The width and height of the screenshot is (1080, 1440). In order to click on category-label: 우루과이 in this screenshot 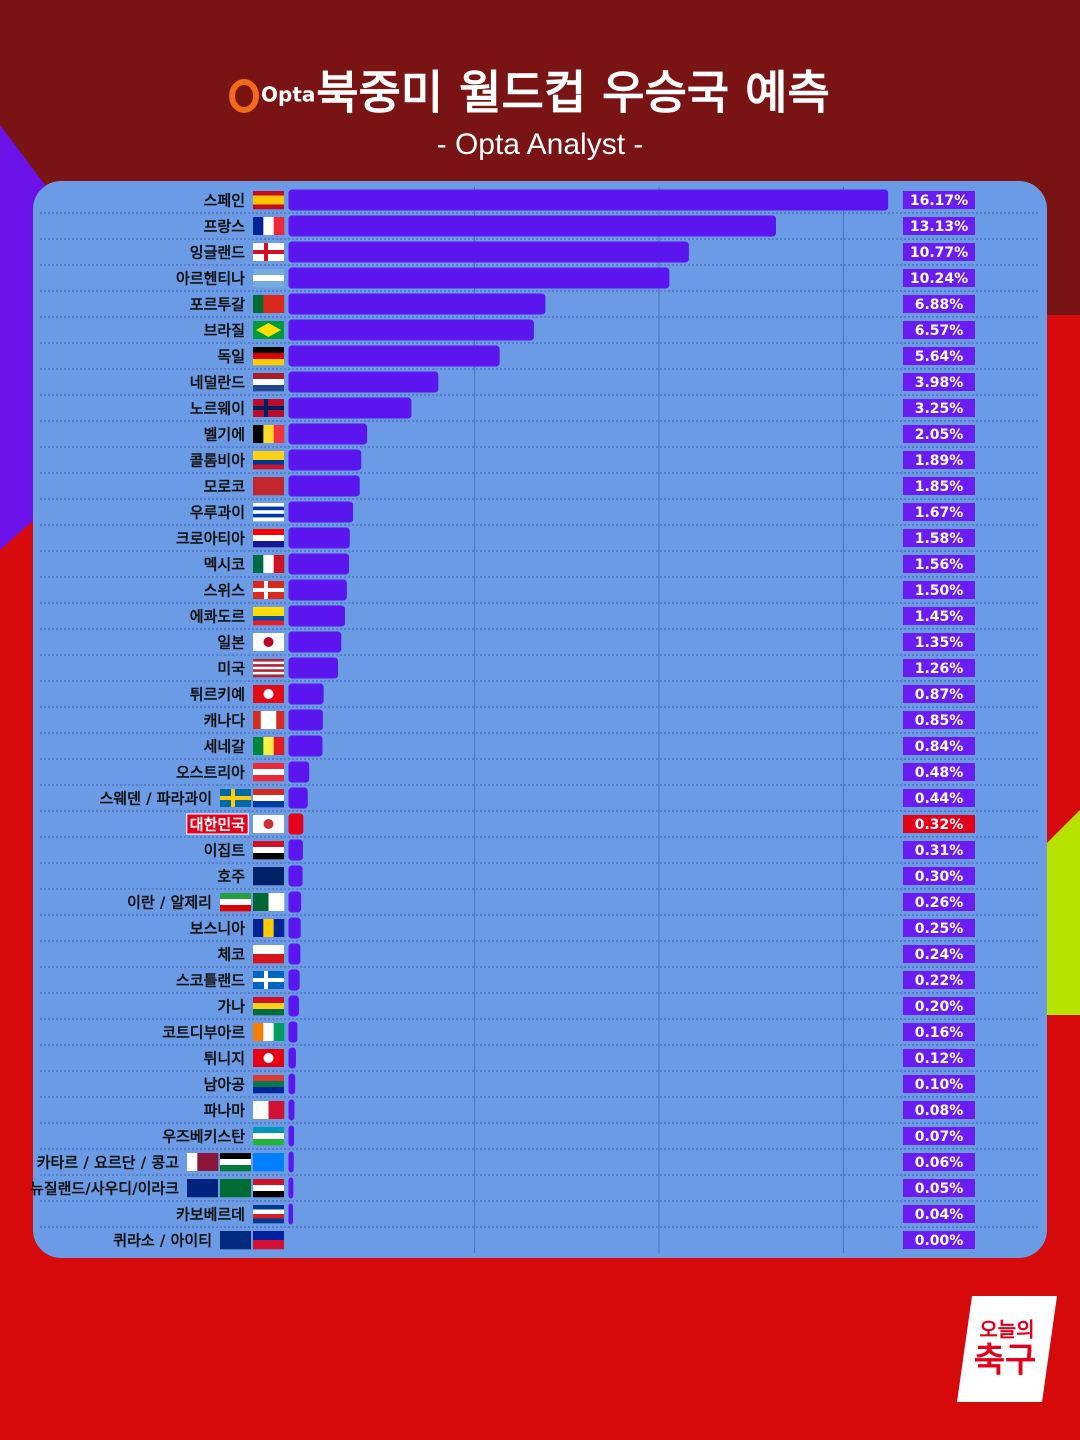, I will do `click(217, 513)`.